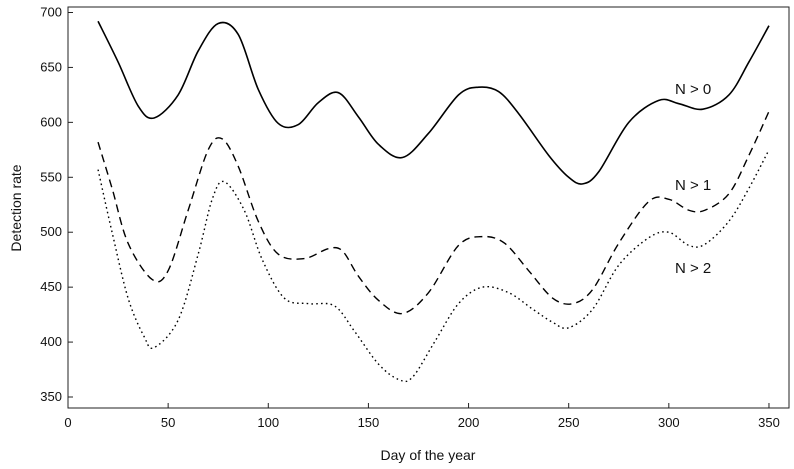  I want to click on y-tick-label: 450, so click(51, 286).